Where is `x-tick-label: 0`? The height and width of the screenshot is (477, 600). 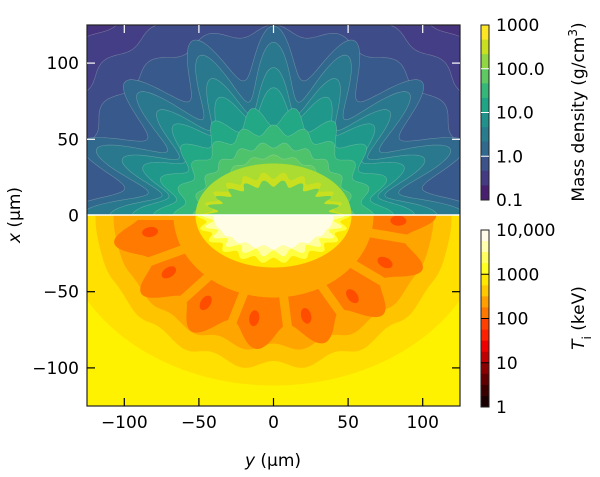
x-tick-label: 0 is located at coordinates (273, 423).